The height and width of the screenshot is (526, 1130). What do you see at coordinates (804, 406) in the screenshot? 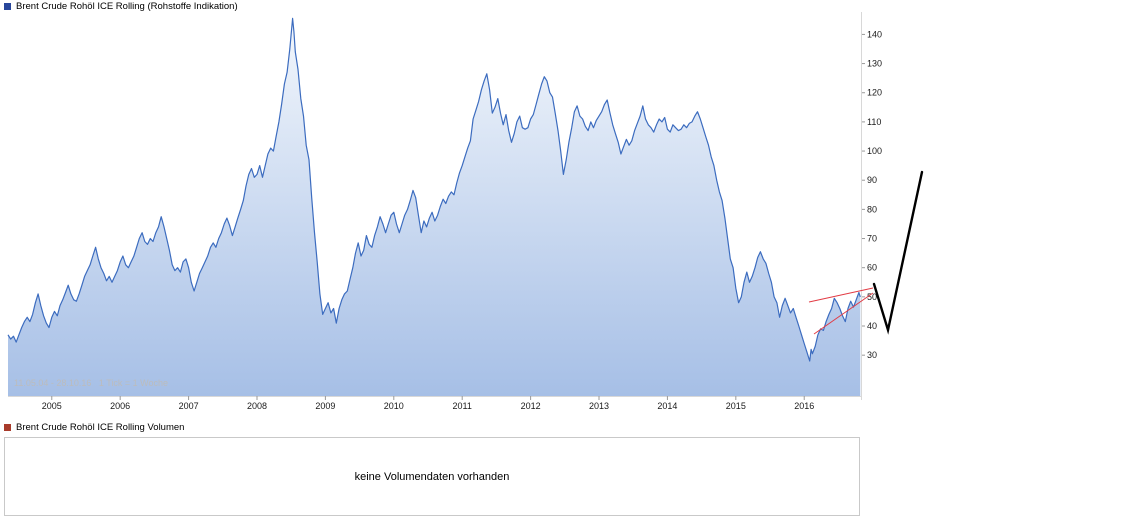
I see `x-tick-label: 2016` at bounding box center [804, 406].